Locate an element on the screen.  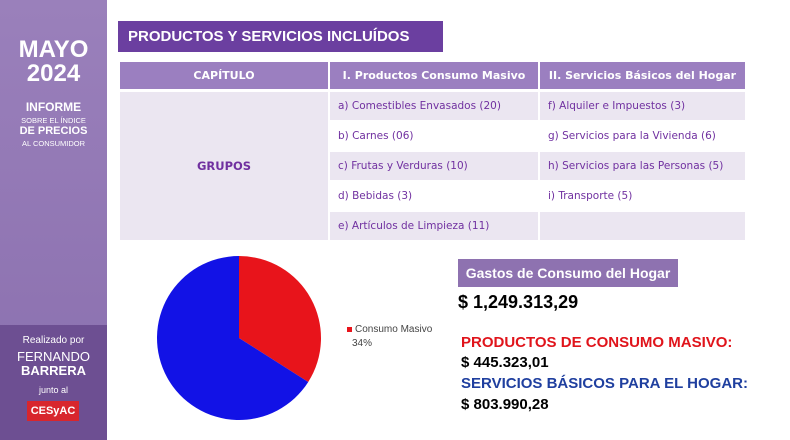
title: PRODUCTOS Y SERVICIOS INCLUÍDOS is located at coordinates (280, 36).